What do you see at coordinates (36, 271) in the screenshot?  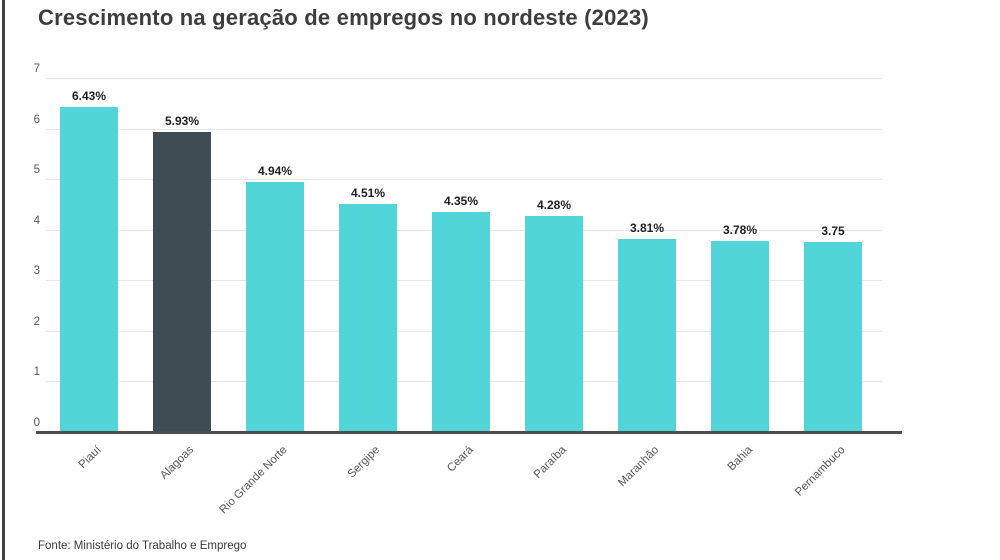 I see `y-tick-label-3: 3` at bounding box center [36, 271].